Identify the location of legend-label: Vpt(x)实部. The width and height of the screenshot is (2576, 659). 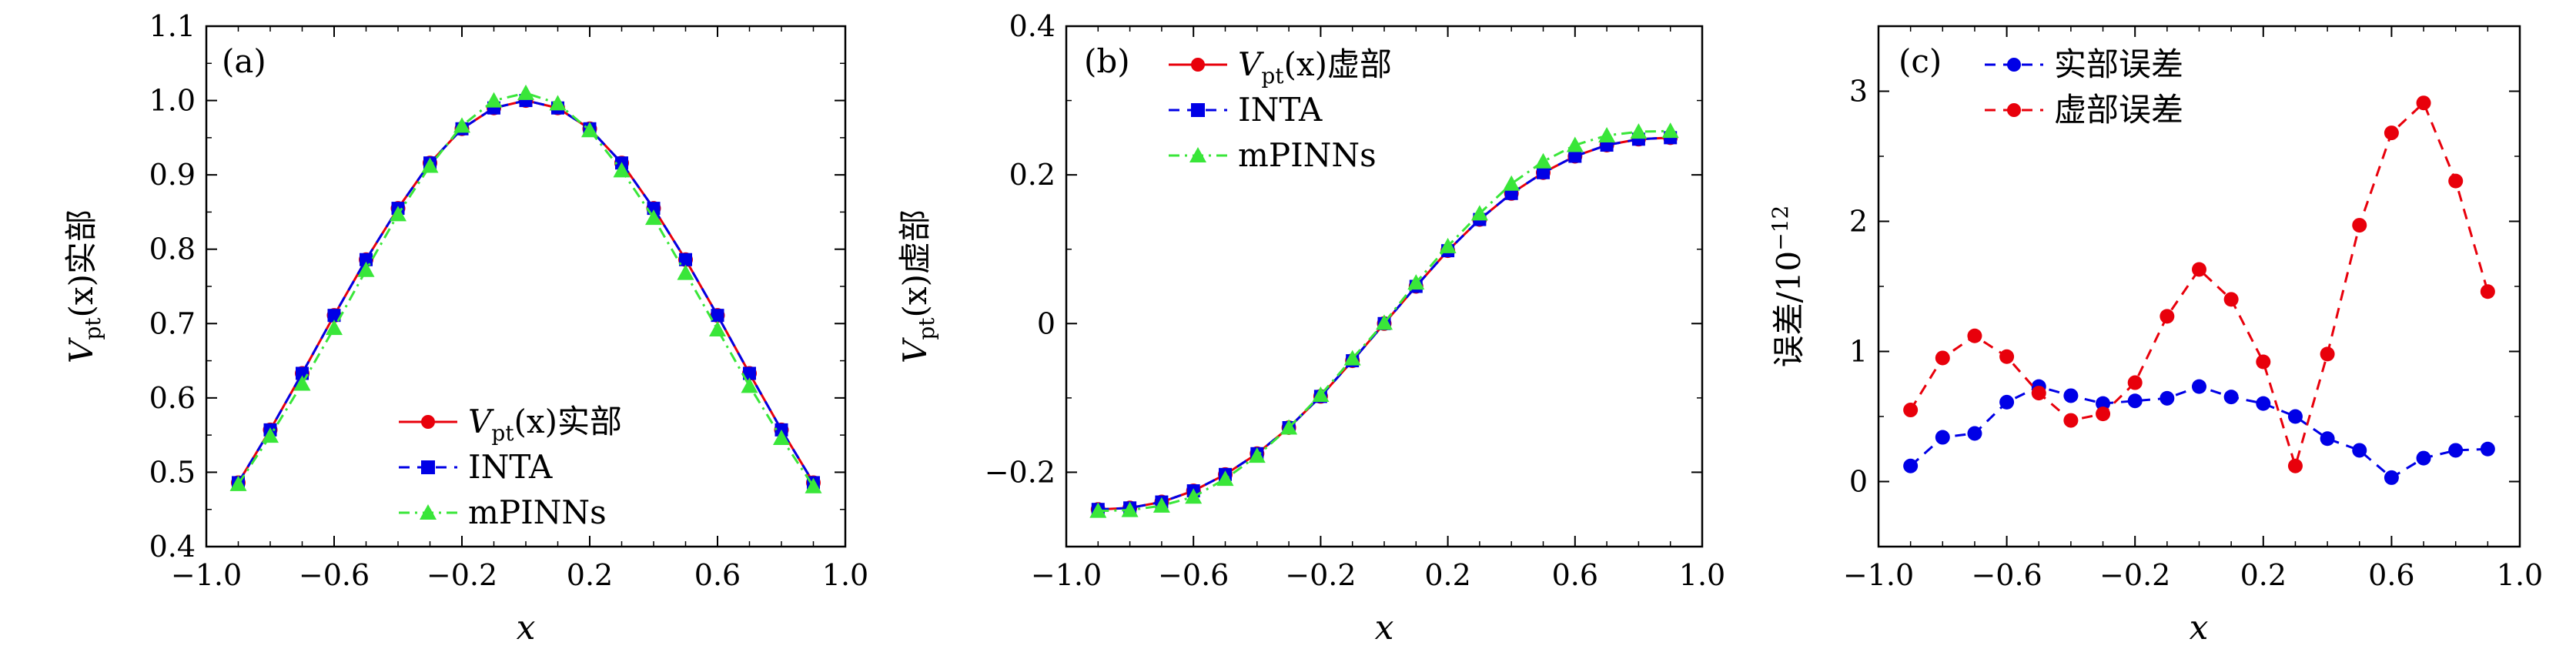
(545, 424).